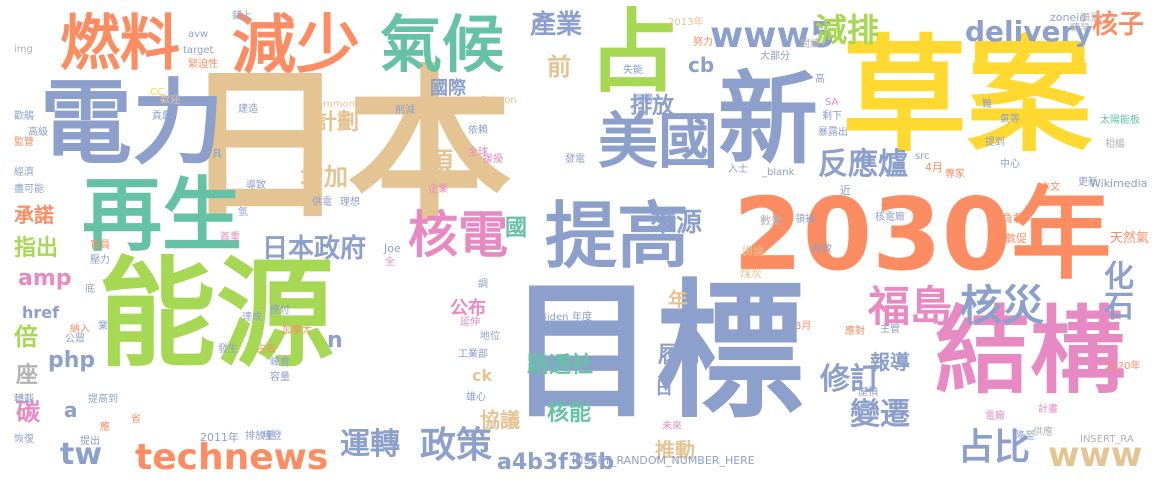  What do you see at coordinates (1002, 305) in the screenshot?
I see `word: 核災` at bounding box center [1002, 305].